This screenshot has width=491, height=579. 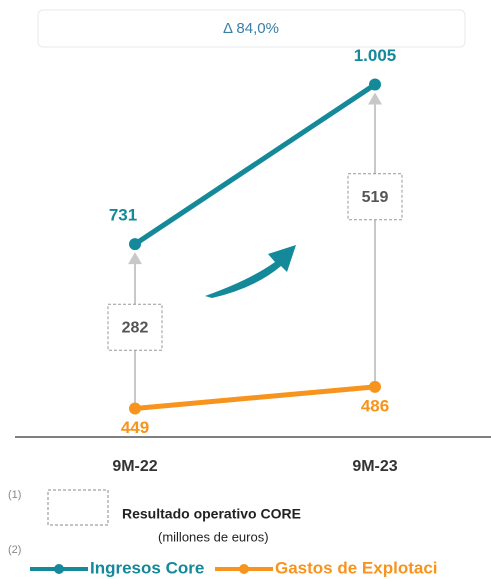 I want to click on change-box, so click(x=251, y=28).